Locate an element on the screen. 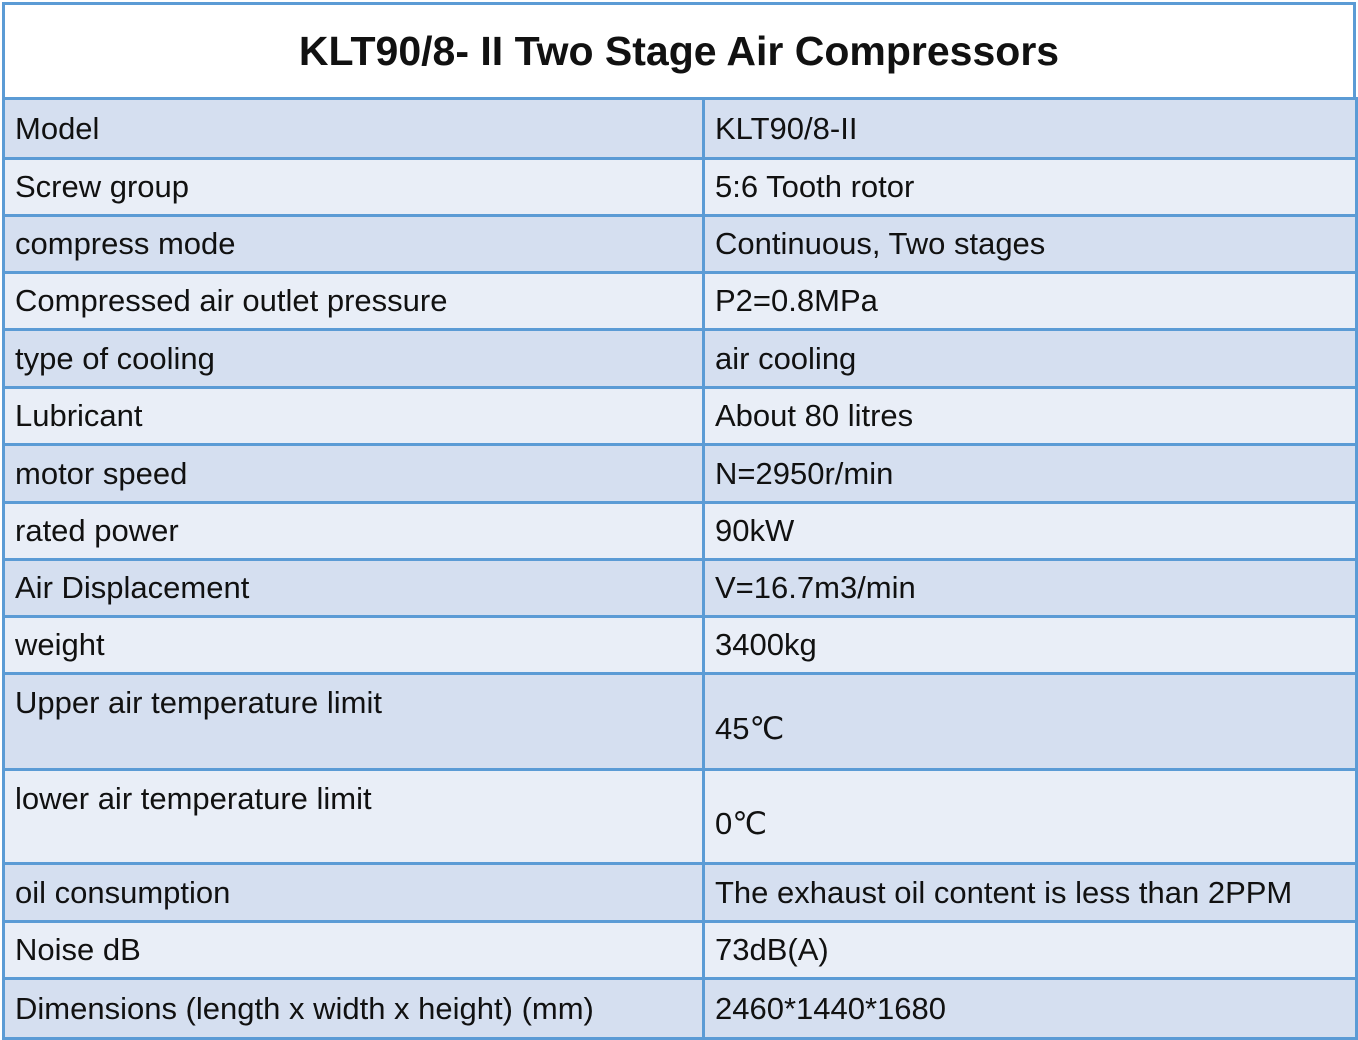 This screenshot has width=1358, height=1040. row-label: weight is located at coordinates (355, 645).